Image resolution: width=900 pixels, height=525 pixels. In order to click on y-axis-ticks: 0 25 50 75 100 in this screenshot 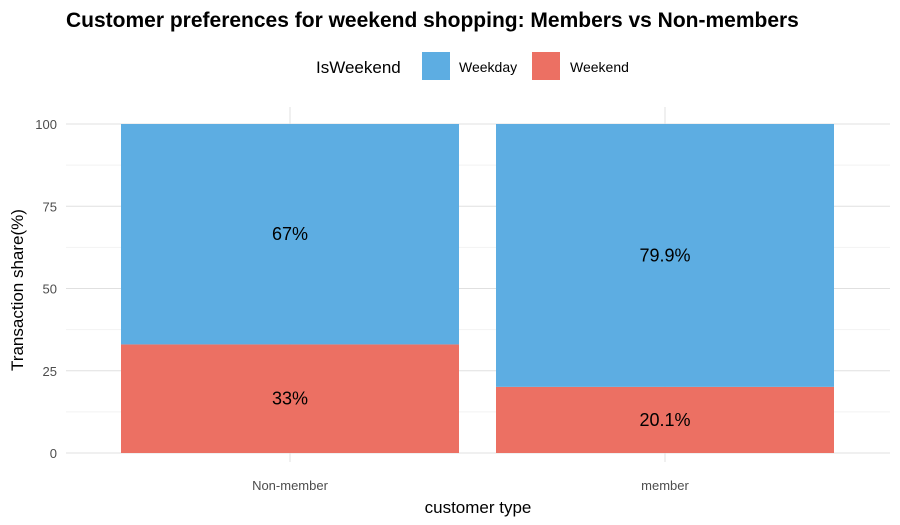, I will do `click(46, 289)`.